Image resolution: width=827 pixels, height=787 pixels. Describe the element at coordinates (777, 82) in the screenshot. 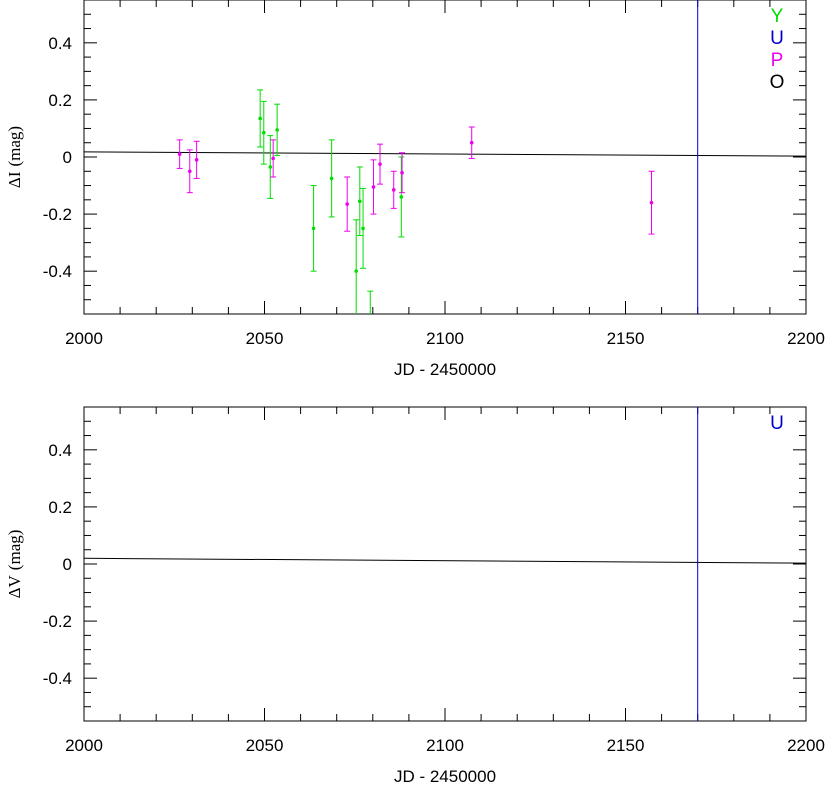

I see `legend-entry-O: O` at that location.